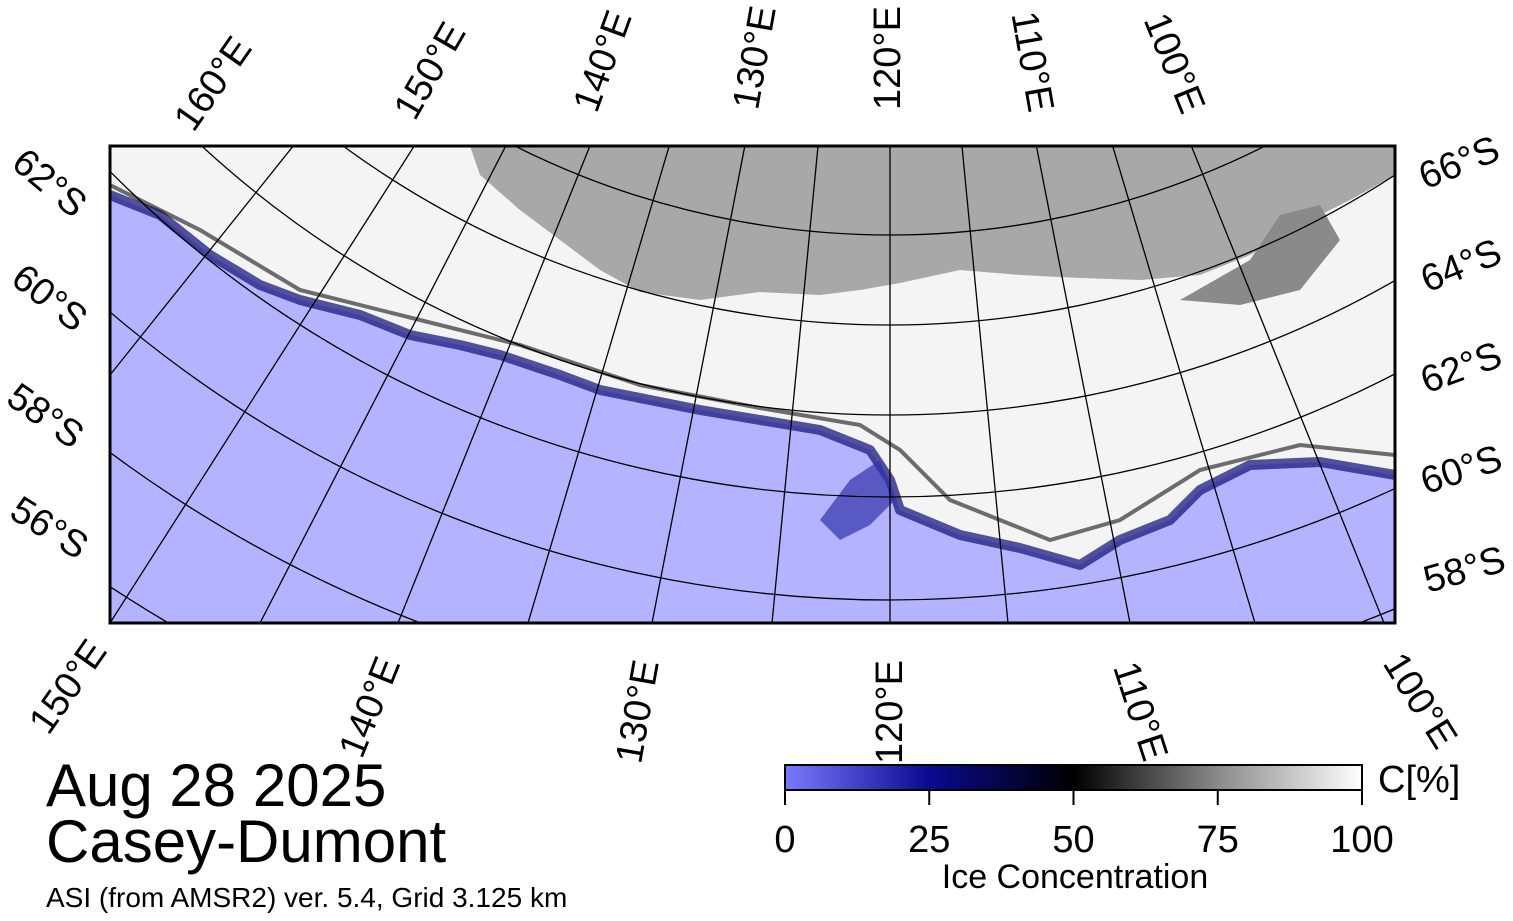 This screenshot has width=1513, height=921. Describe the element at coordinates (1260, 255) in the screenshot. I see `coastal-polynya` at that location.